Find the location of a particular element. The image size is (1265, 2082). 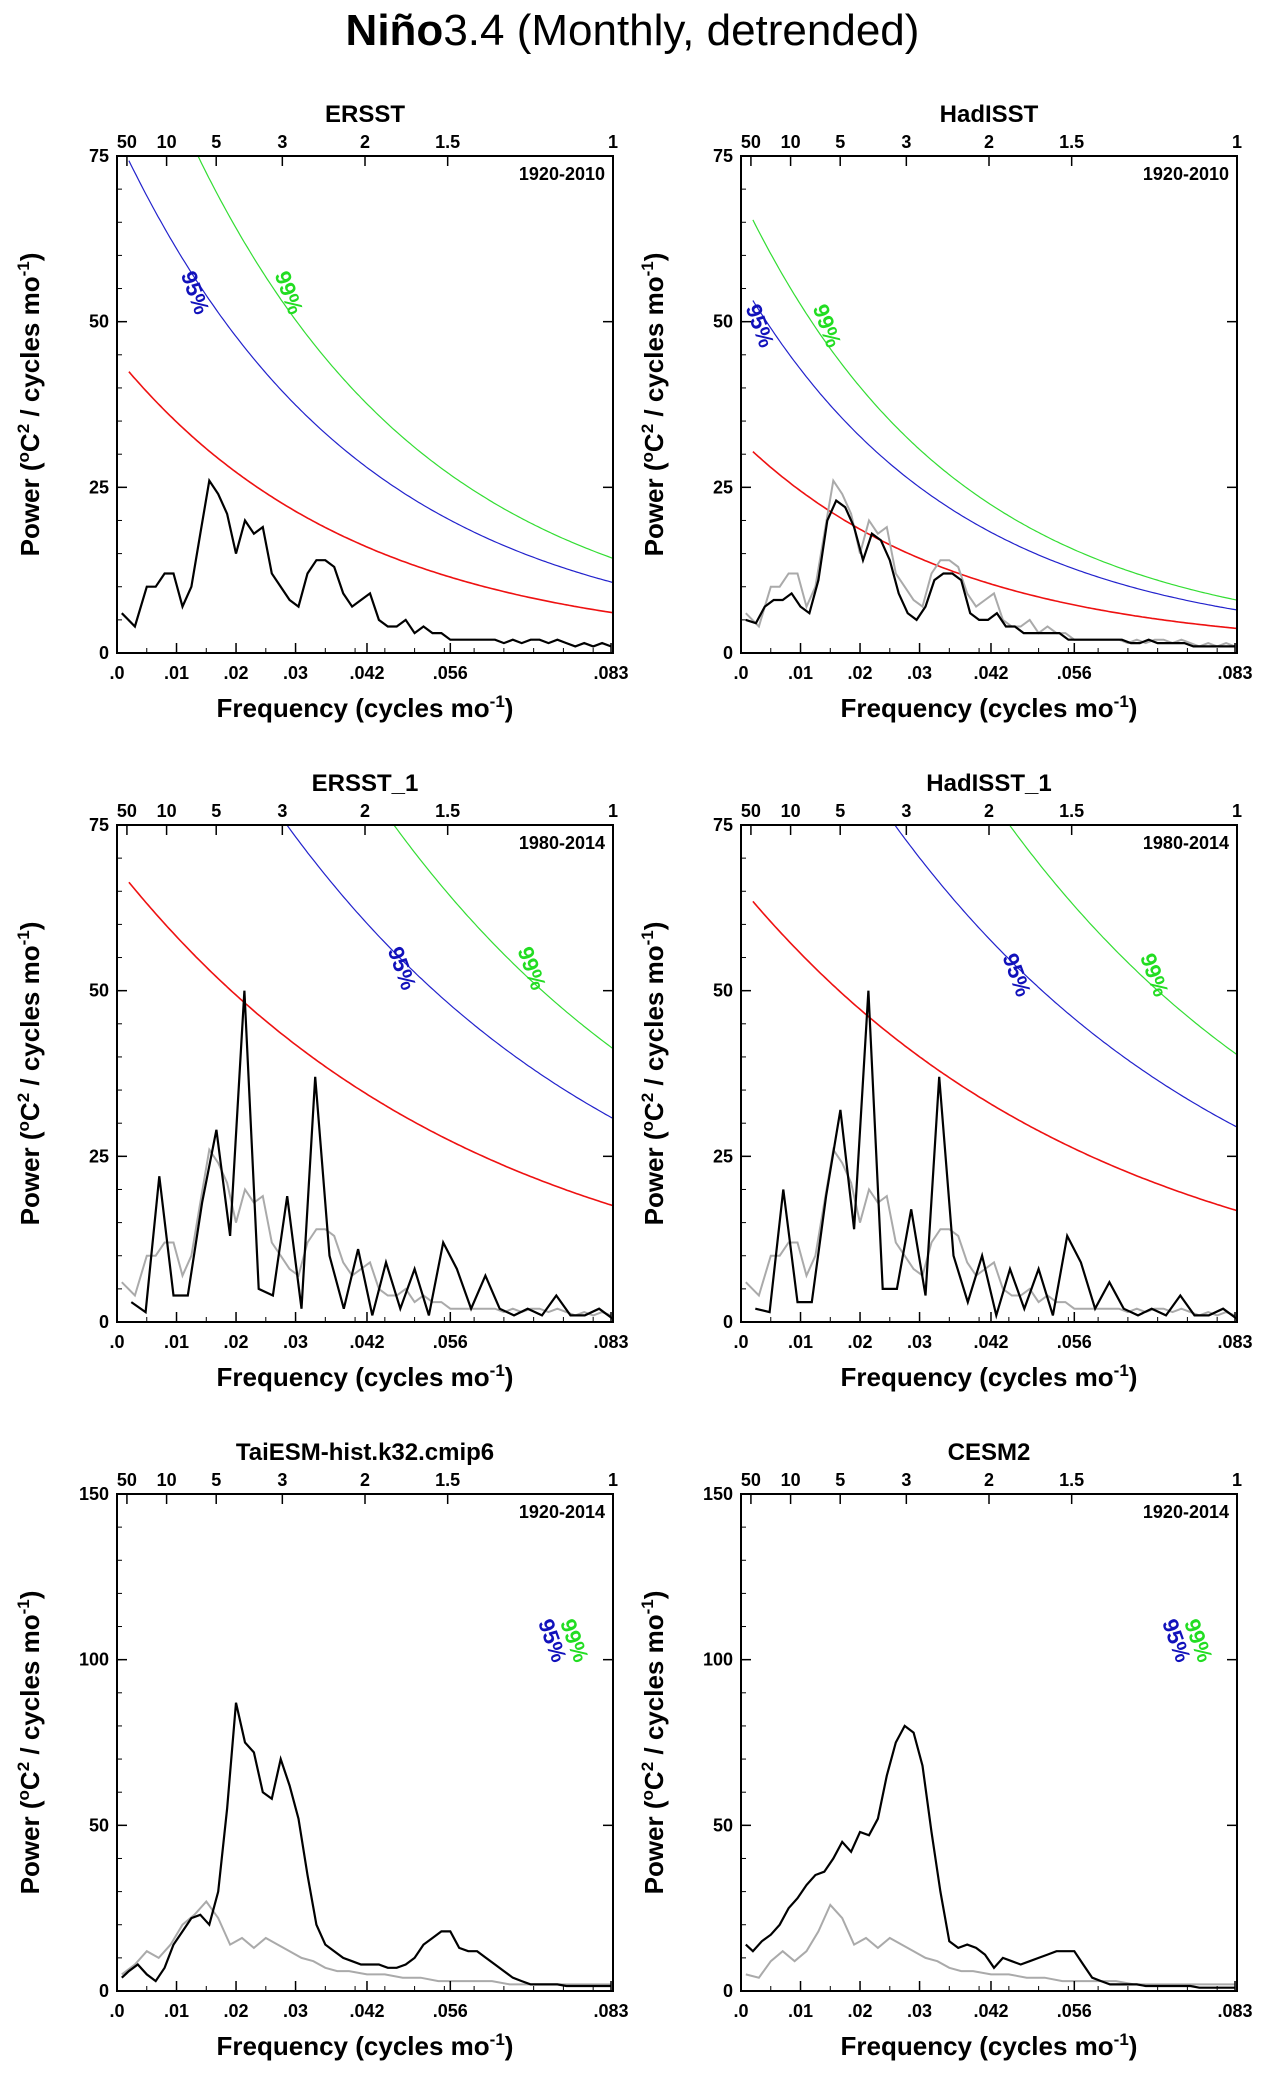

y-tick-label: 75 is located at coordinates (723, 825).